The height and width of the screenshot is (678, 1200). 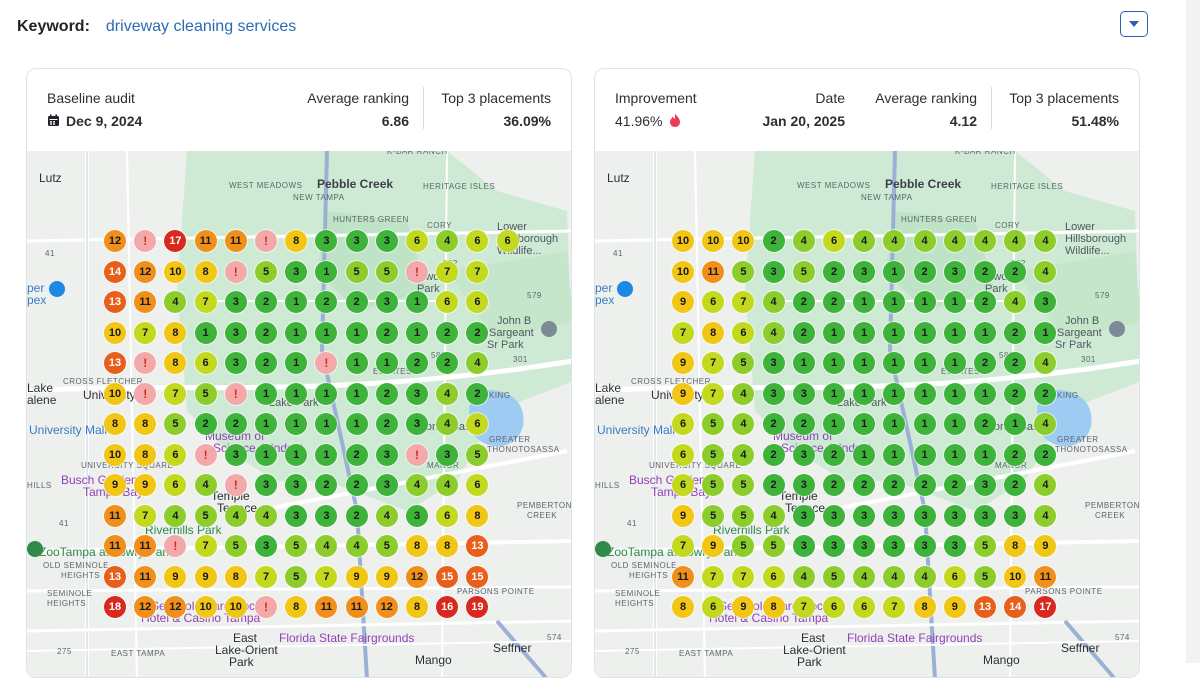 I want to click on rank-marker: 16, so click(x=447, y=607).